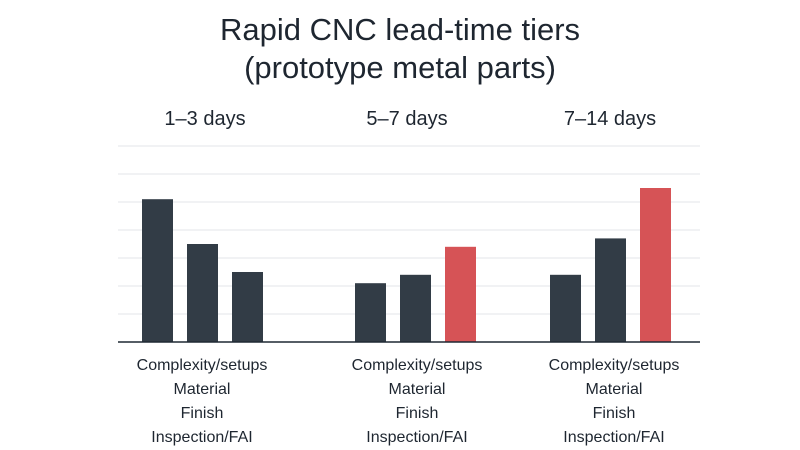 Image resolution: width=800 pixels, height=450 pixels. Describe the element at coordinates (400, 29) in the screenshot. I see `chart-title-line-1: Rapid CNC lead-time tiers` at that location.